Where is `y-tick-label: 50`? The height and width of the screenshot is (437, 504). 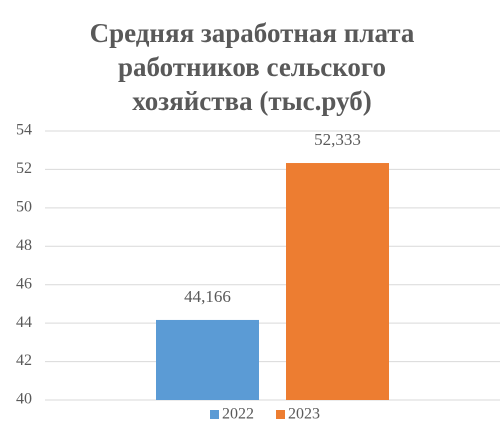
y-tick-label: 50 is located at coordinates (24, 207).